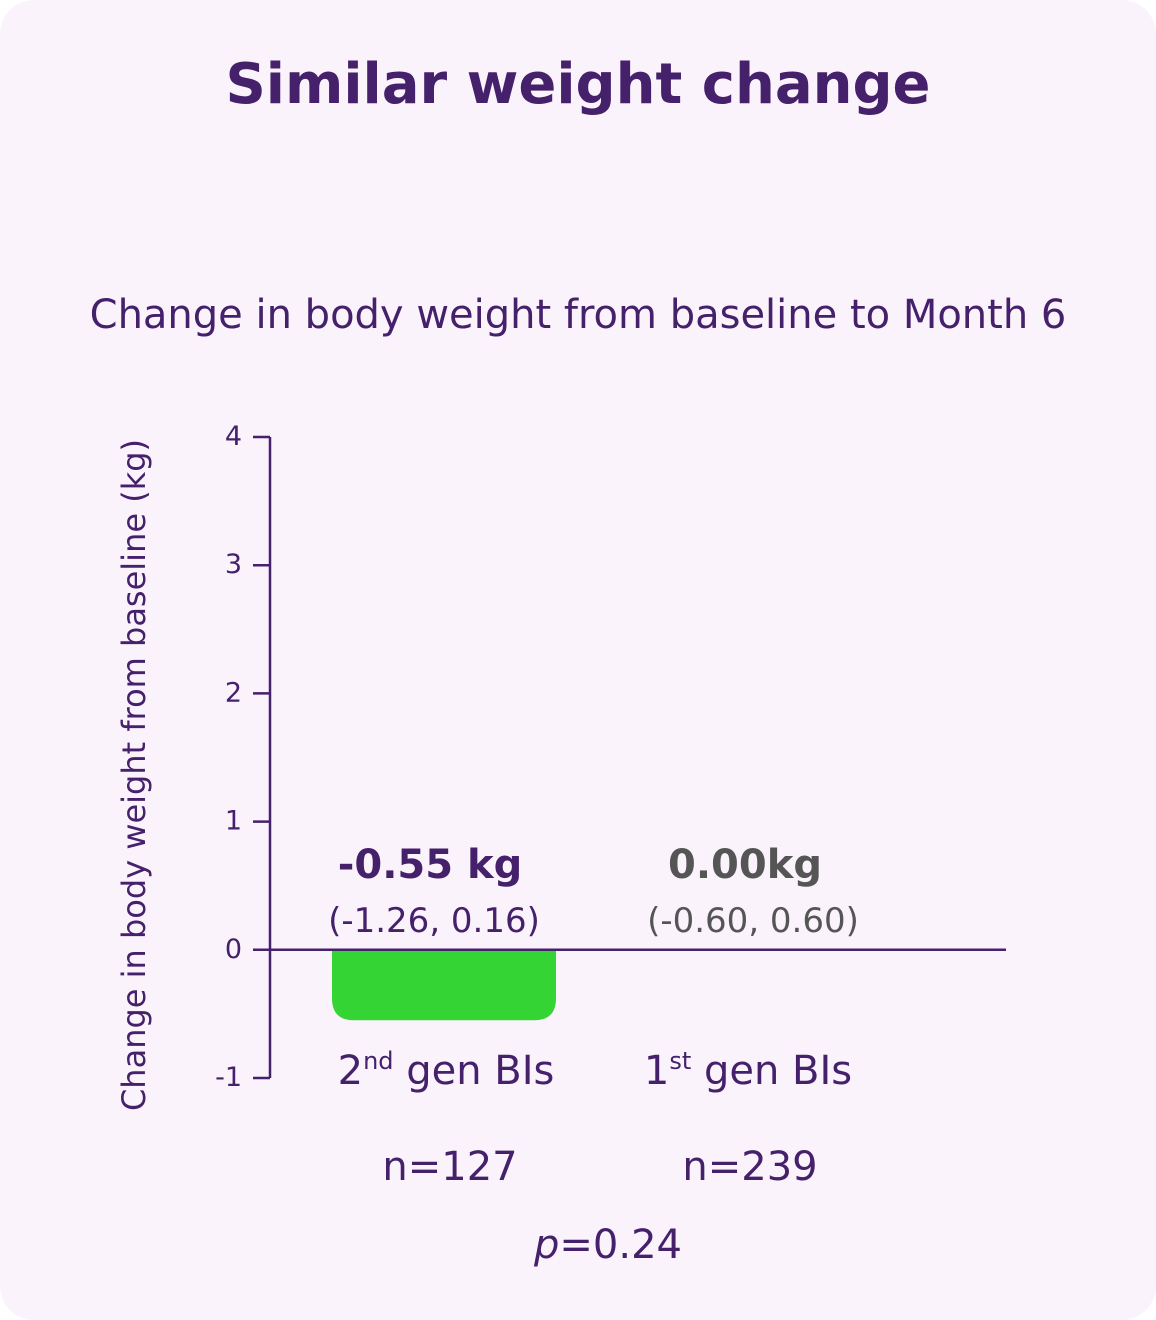  I want to click on y-tick-label: 3, so click(233, 564).